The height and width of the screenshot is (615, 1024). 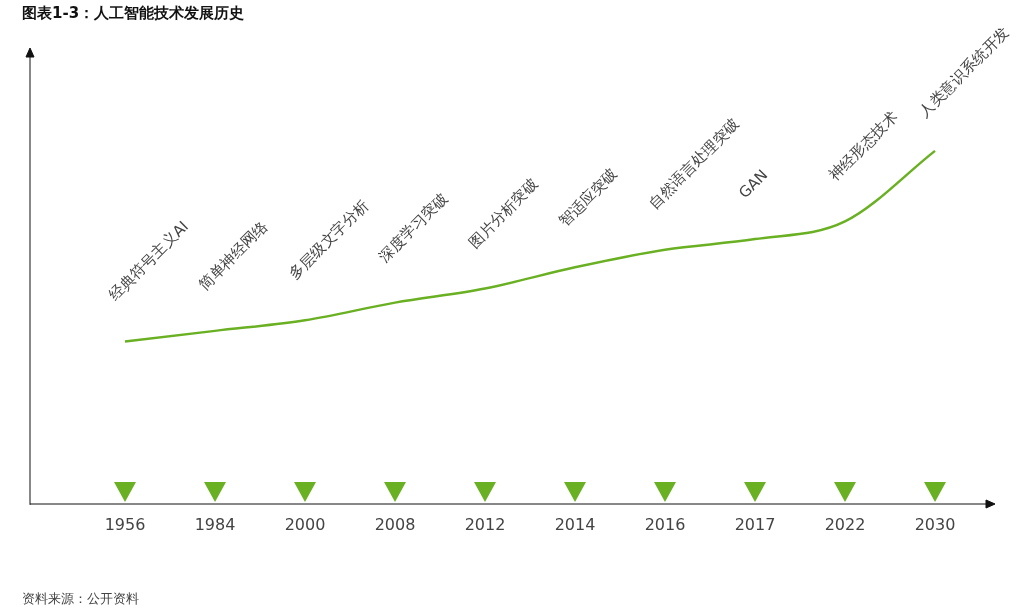 I want to click on annotation: 智适应突破, so click(x=588, y=197).